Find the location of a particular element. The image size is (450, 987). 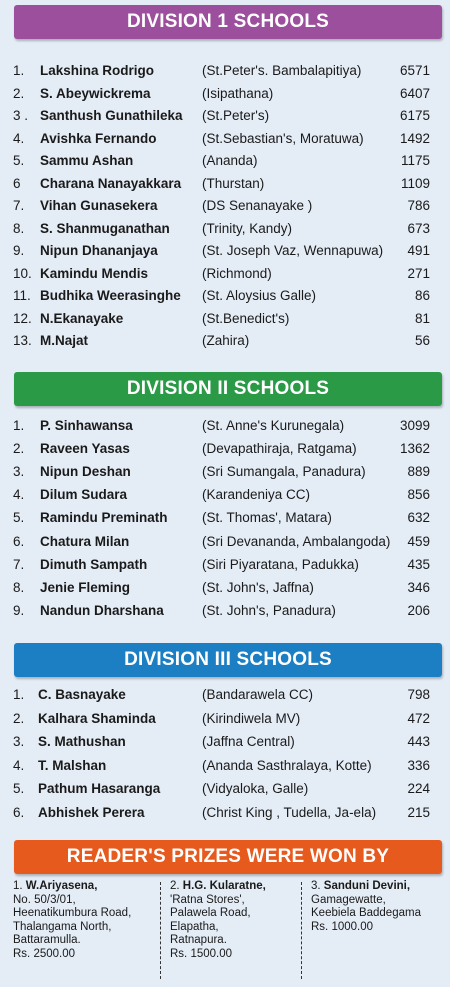

rank-number: 13. is located at coordinates (22, 340).